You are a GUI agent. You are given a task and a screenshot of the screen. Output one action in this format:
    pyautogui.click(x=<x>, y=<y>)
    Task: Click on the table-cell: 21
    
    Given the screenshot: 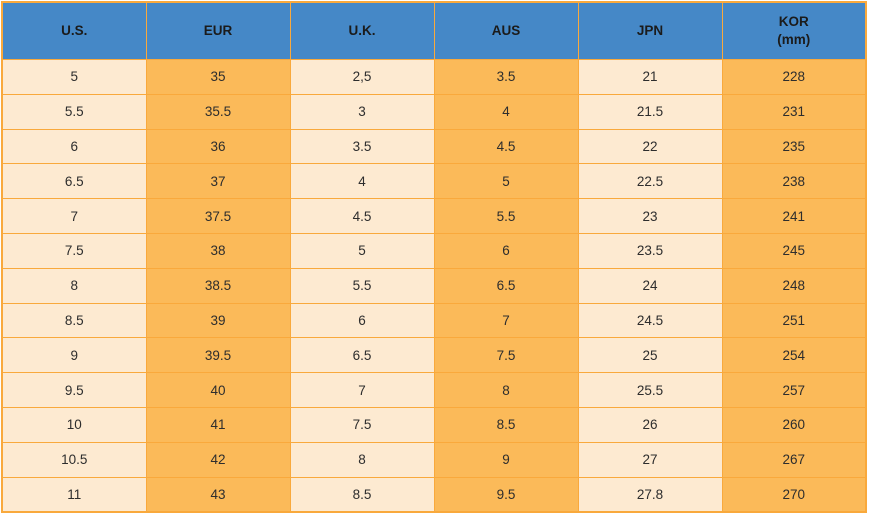 What is the action you would take?
    pyautogui.click(x=650, y=77)
    